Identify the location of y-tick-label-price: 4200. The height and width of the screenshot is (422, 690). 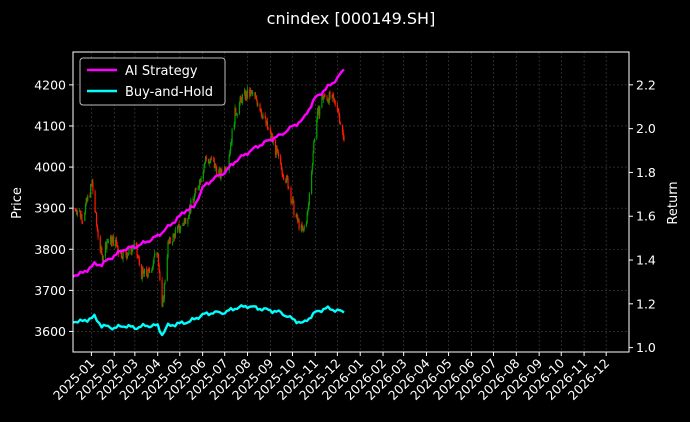
(50, 84).